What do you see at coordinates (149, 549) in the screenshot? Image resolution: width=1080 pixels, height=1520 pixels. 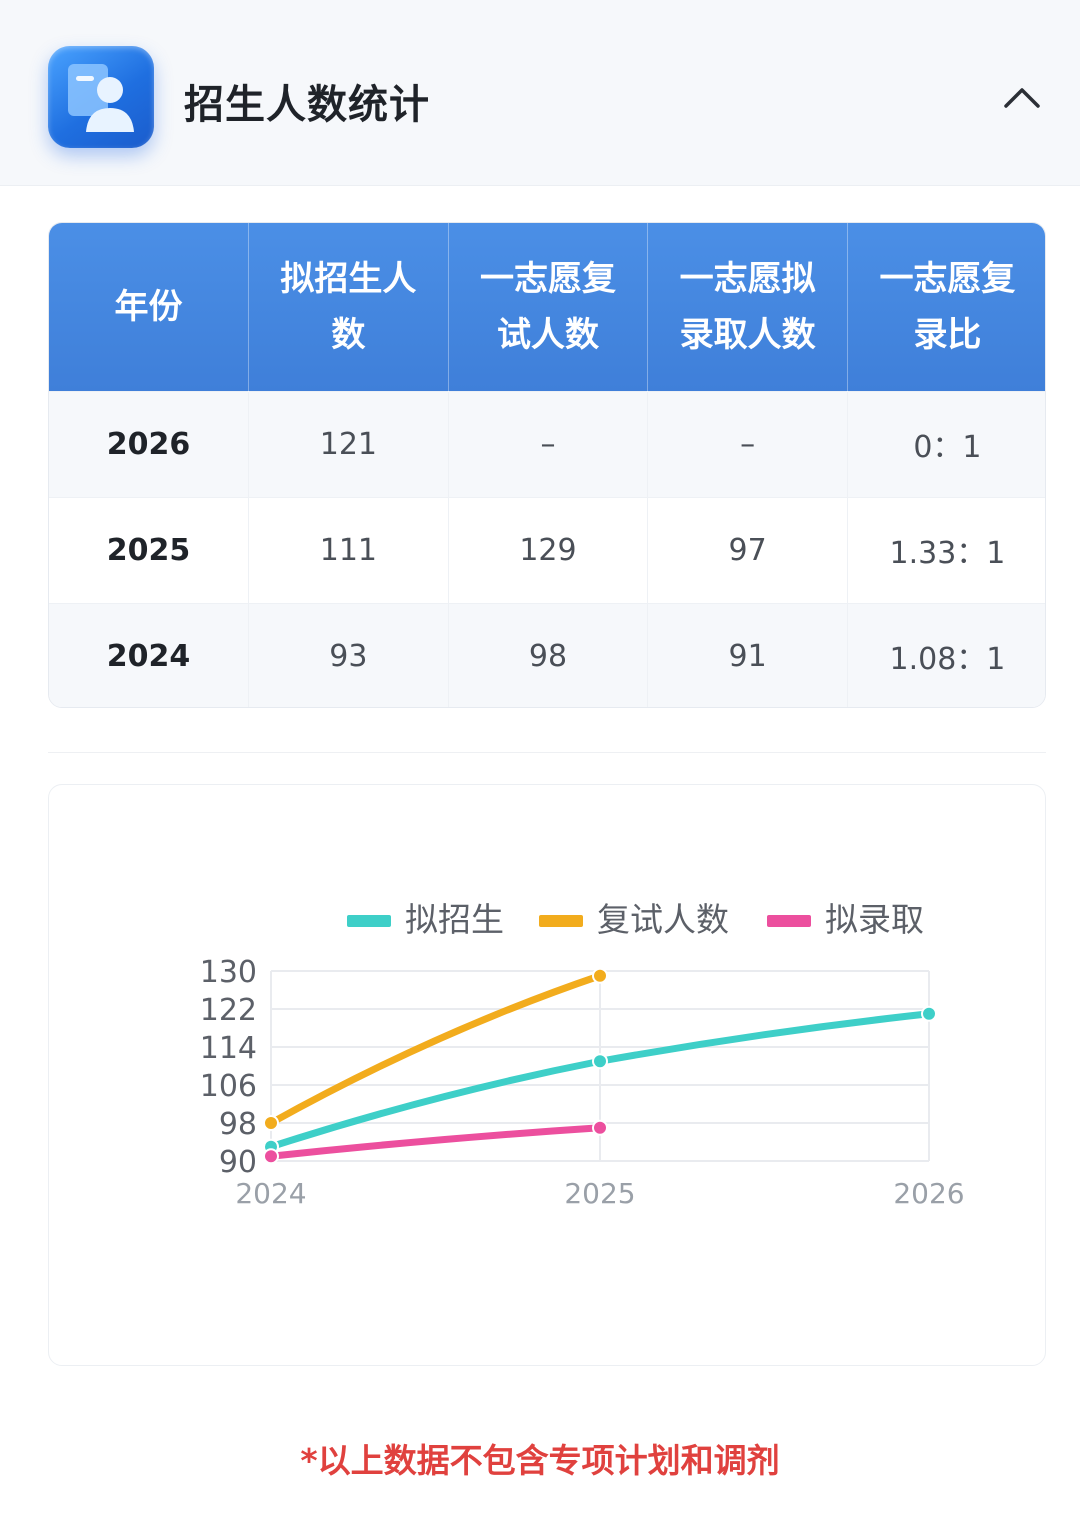 I see `table-cell-year: 2025` at bounding box center [149, 549].